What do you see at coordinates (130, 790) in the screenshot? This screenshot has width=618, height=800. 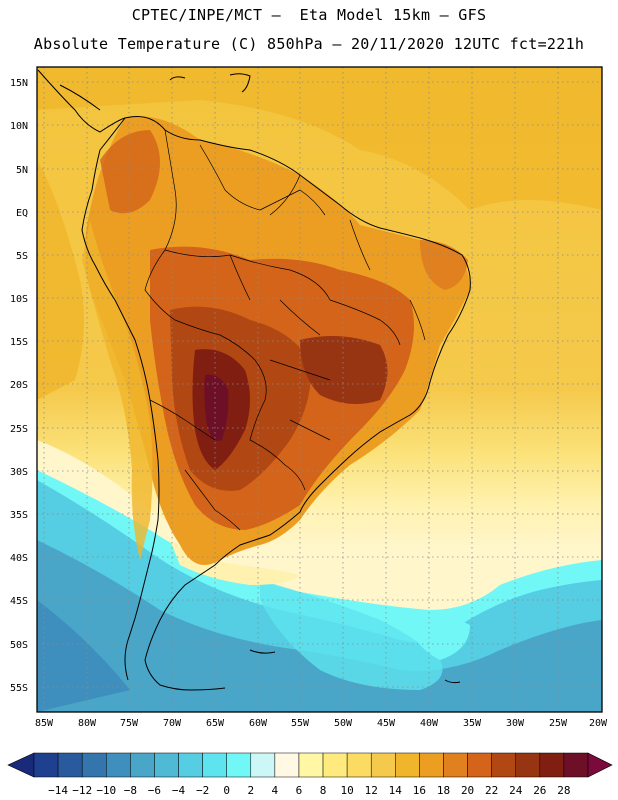 I see `colorbar-tick-label: −8` at bounding box center [130, 790].